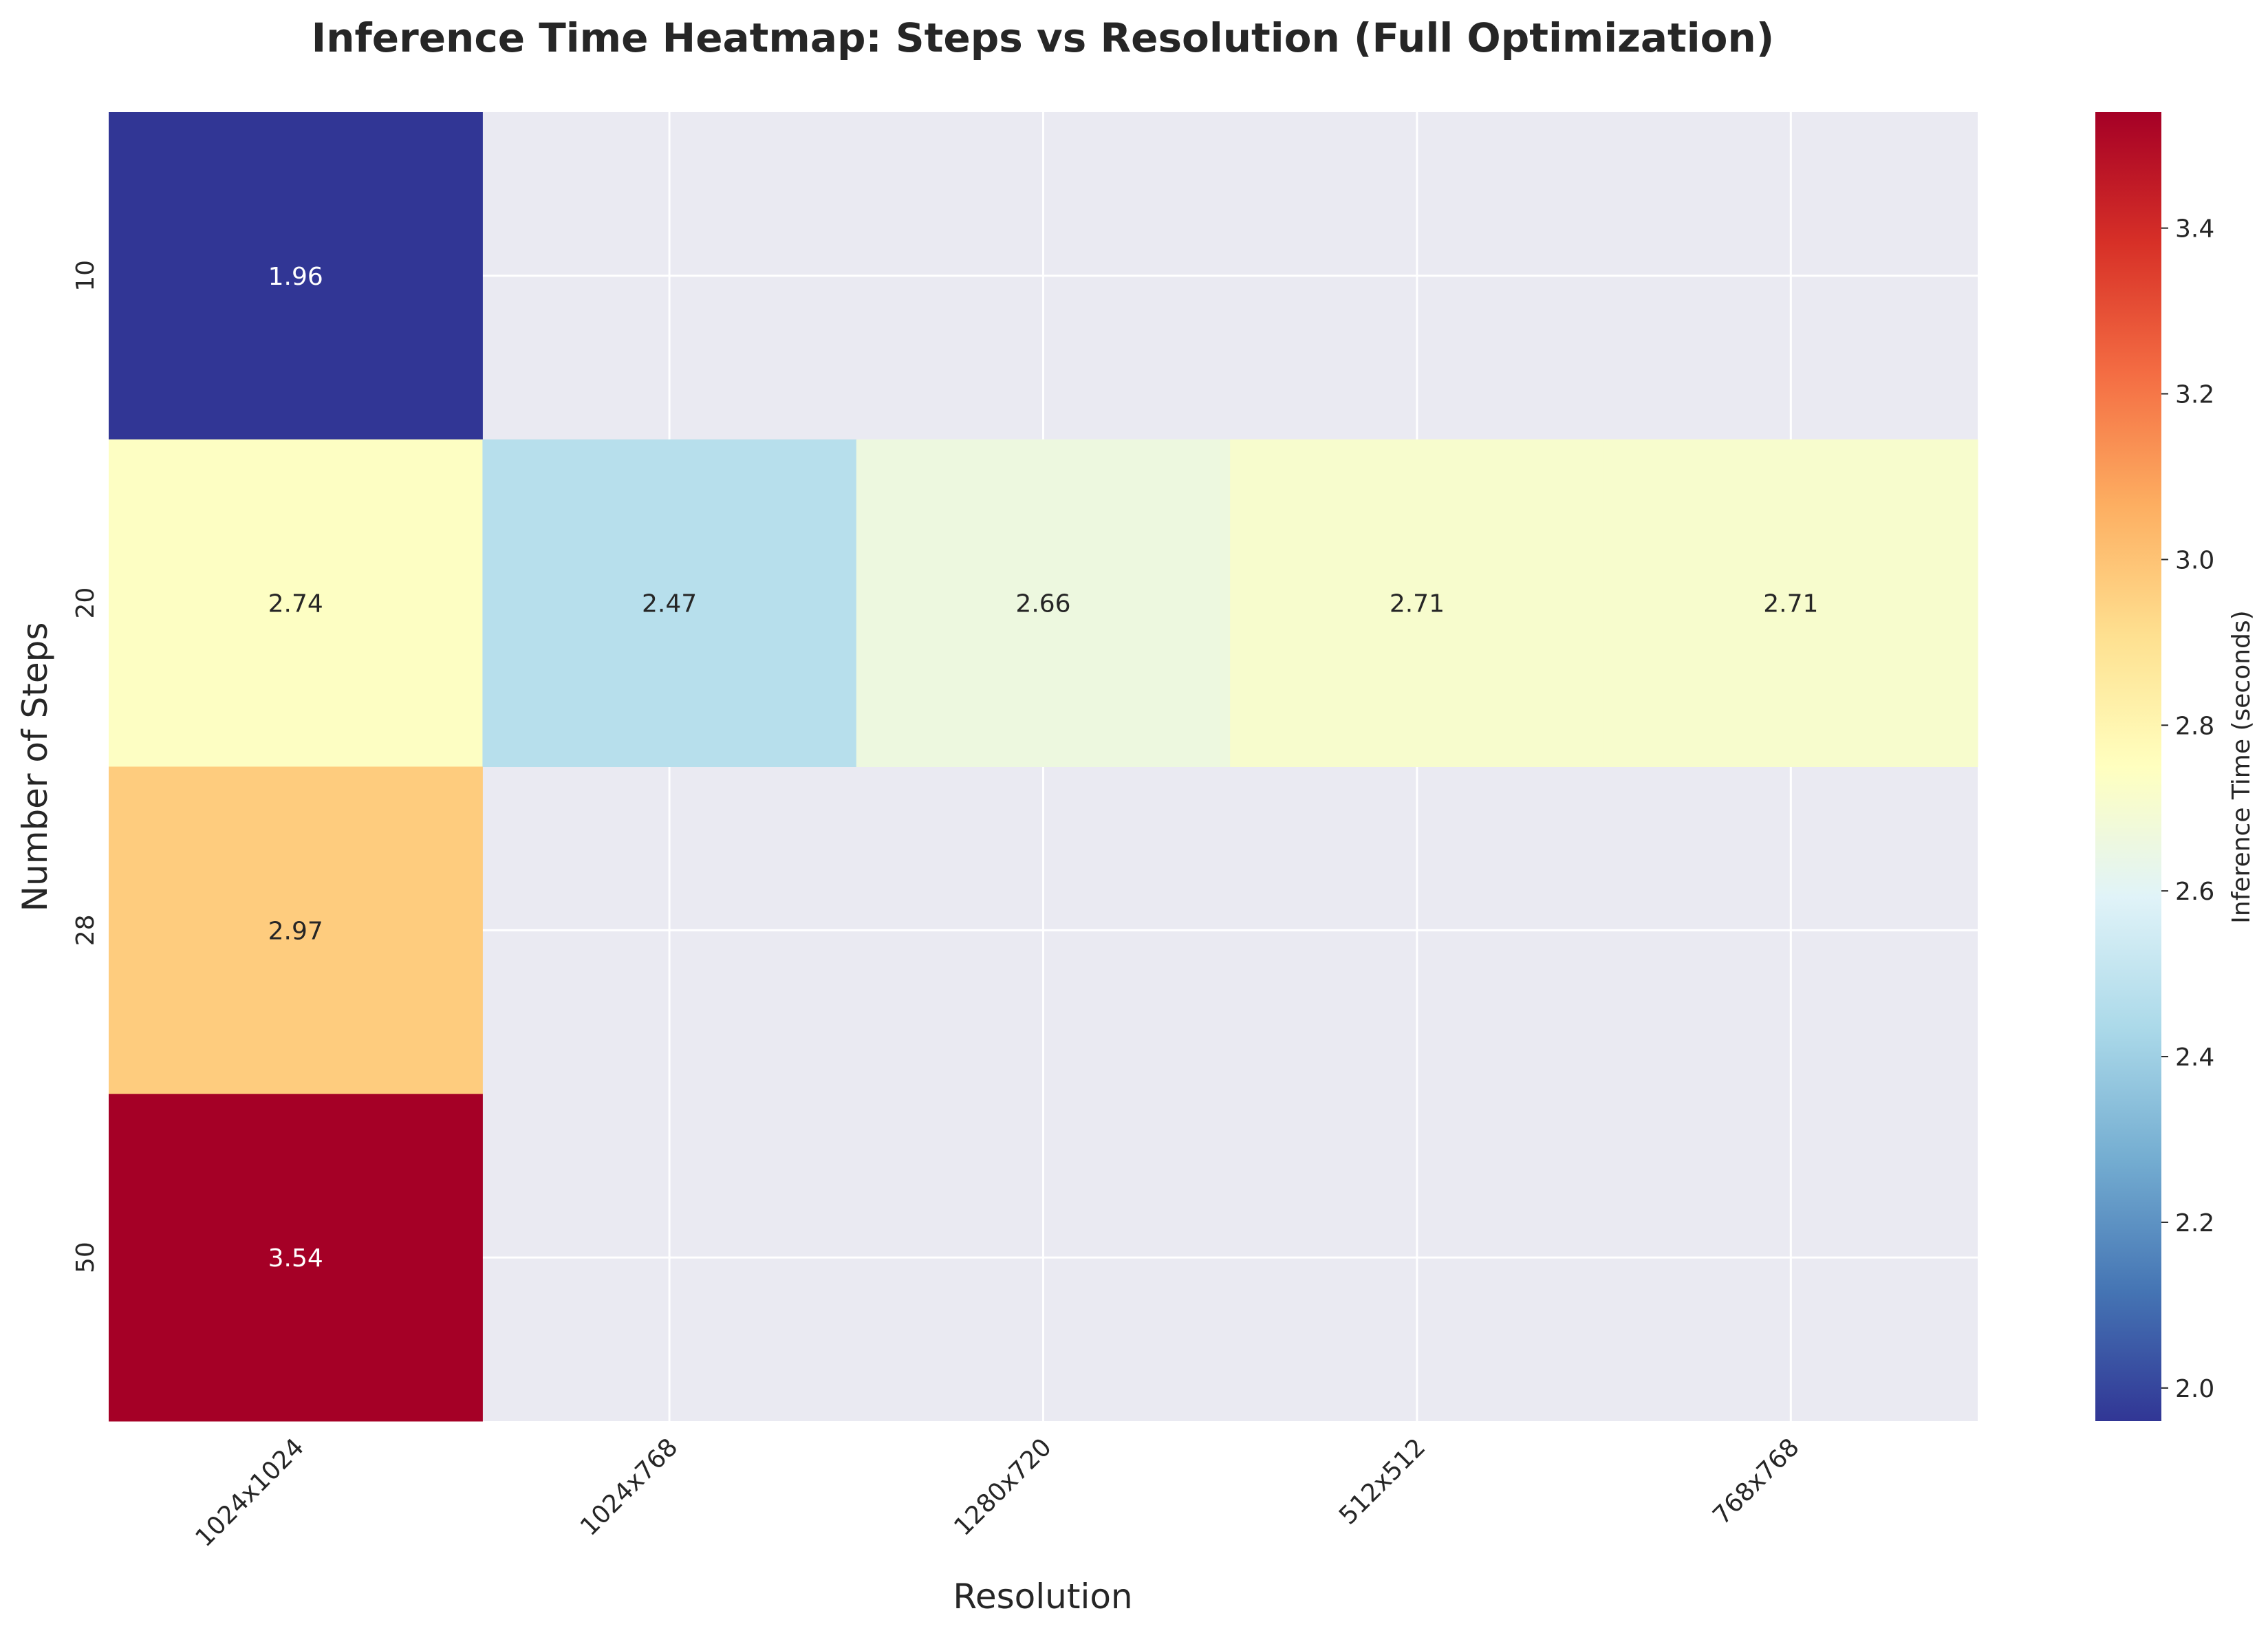 This screenshot has height=1633, width=2268. Describe the element at coordinates (1042, 1596) in the screenshot. I see `x-axis-label: Resolution` at that location.